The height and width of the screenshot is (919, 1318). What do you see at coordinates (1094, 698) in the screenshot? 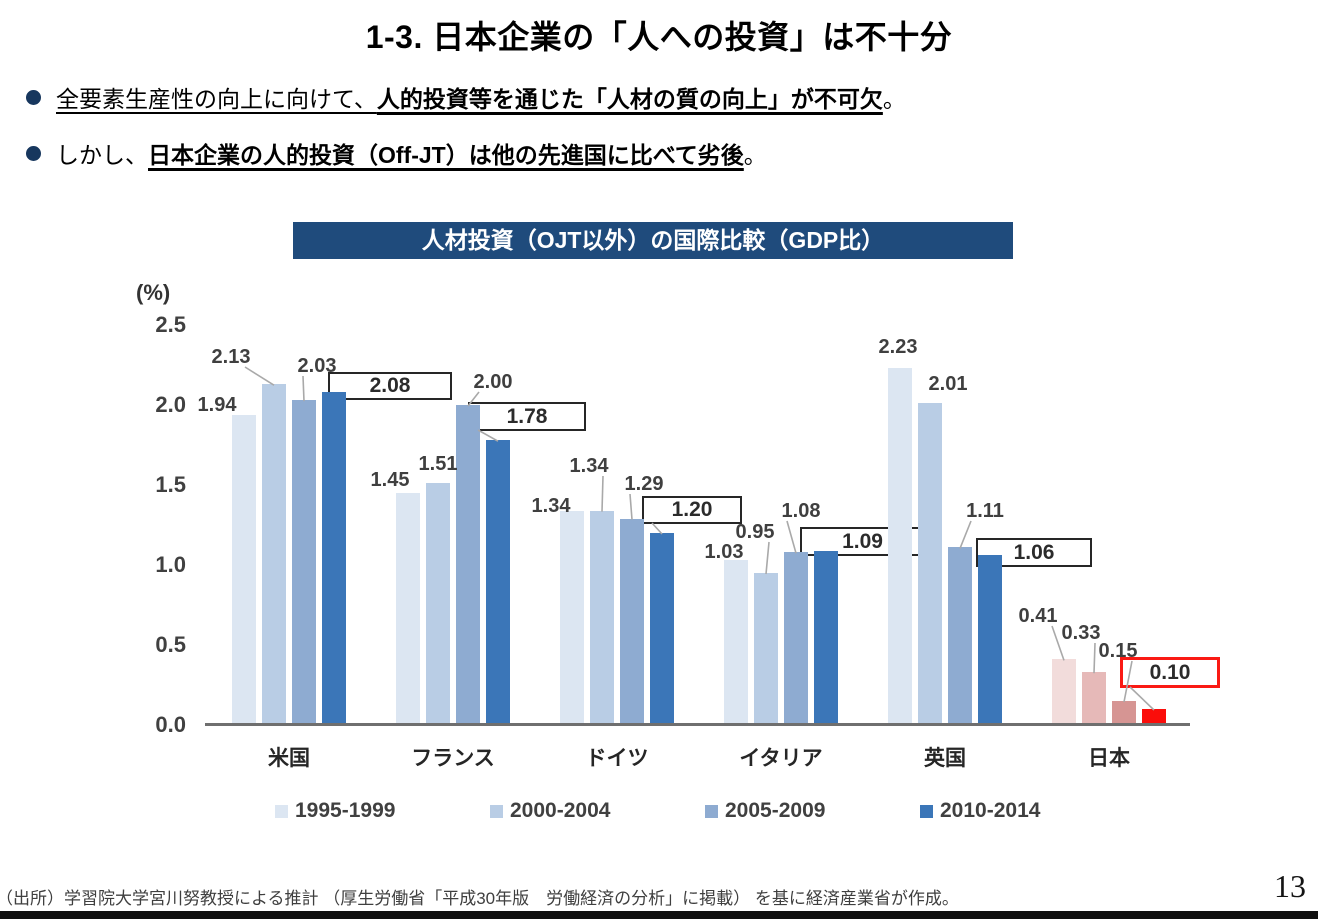
I see `bar-日本-2000-2004` at bounding box center [1094, 698].